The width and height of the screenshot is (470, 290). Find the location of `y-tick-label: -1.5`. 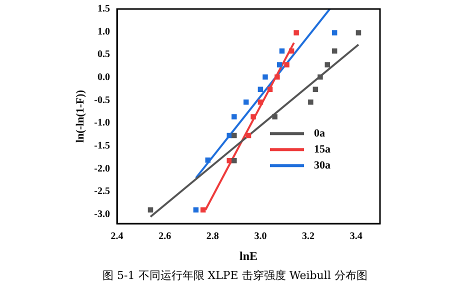

y-tick-label: -1.5 is located at coordinates (102, 146).